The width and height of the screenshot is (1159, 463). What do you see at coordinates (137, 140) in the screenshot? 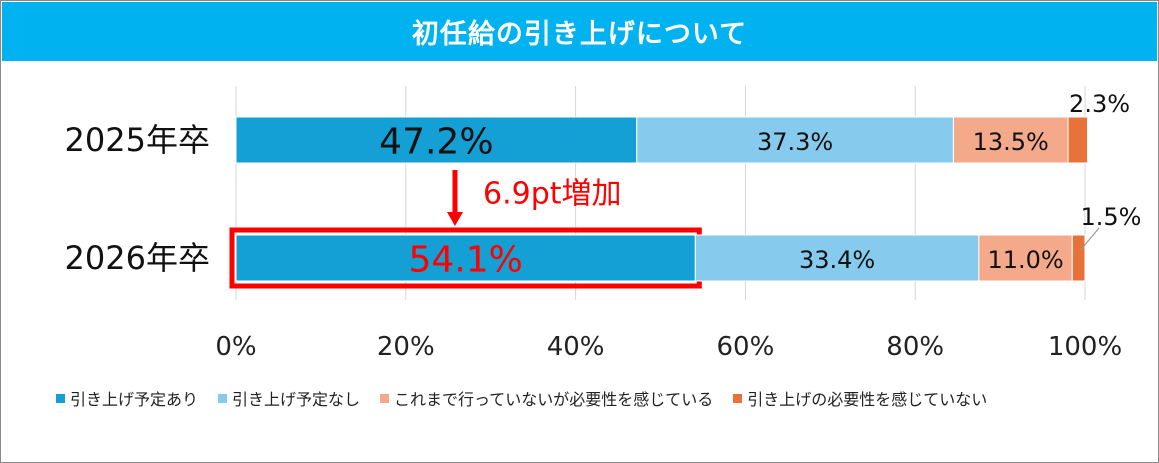
I see `category-label: 2025年卒` at bounding box center [137, 140].